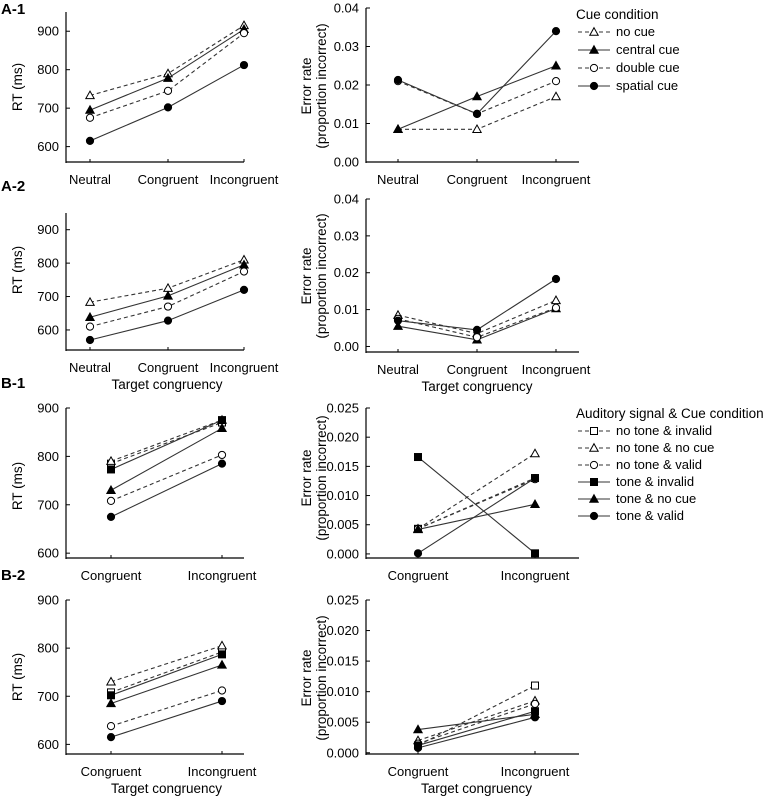 The width and height of the screenshot is (772, 799). Describe the element at coordinates (648, 49) in the screenshot. I see `legend-label: central cue` at that location.